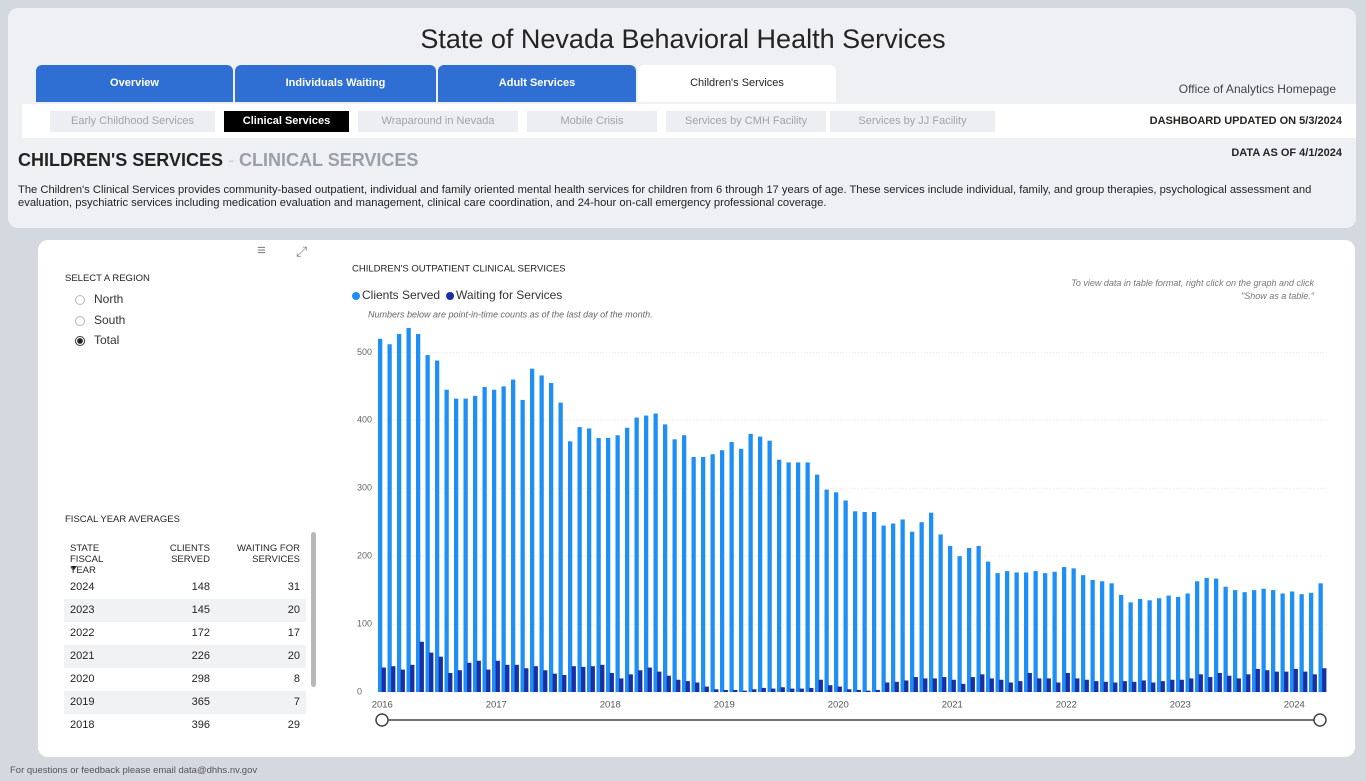 Image resolution: width=1366 pixels, height=781 pixels. What do you see at coordinates (1257, 89) in the screenshot?
I see `homepage-link: Office of Analytics Homepage` at bounding box center [1257, 89].